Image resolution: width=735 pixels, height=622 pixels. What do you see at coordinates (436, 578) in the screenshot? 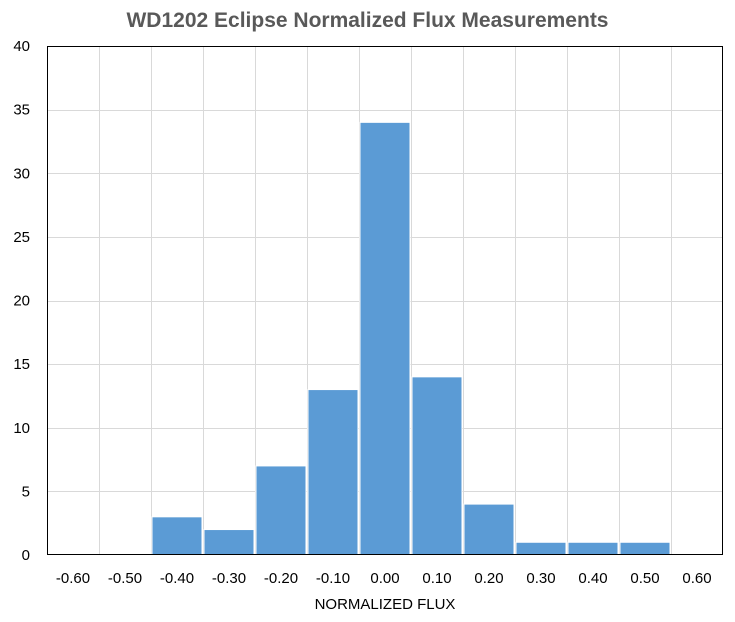
I see `x-tick-label: 0.10` at bounding box center [436, 578].